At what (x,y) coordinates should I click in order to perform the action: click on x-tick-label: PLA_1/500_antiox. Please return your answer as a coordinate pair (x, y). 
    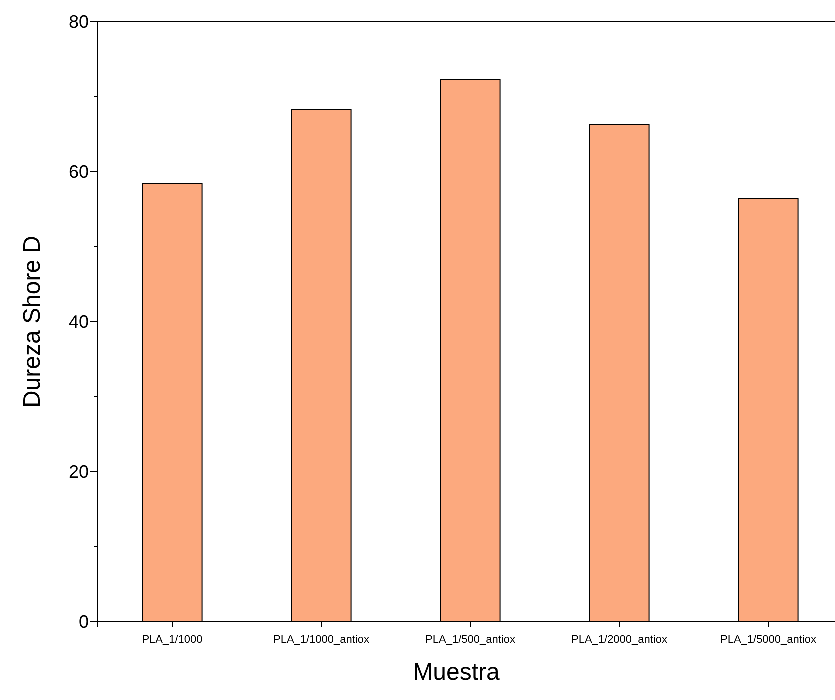
    Looking at the image, I should click on (471, 640).